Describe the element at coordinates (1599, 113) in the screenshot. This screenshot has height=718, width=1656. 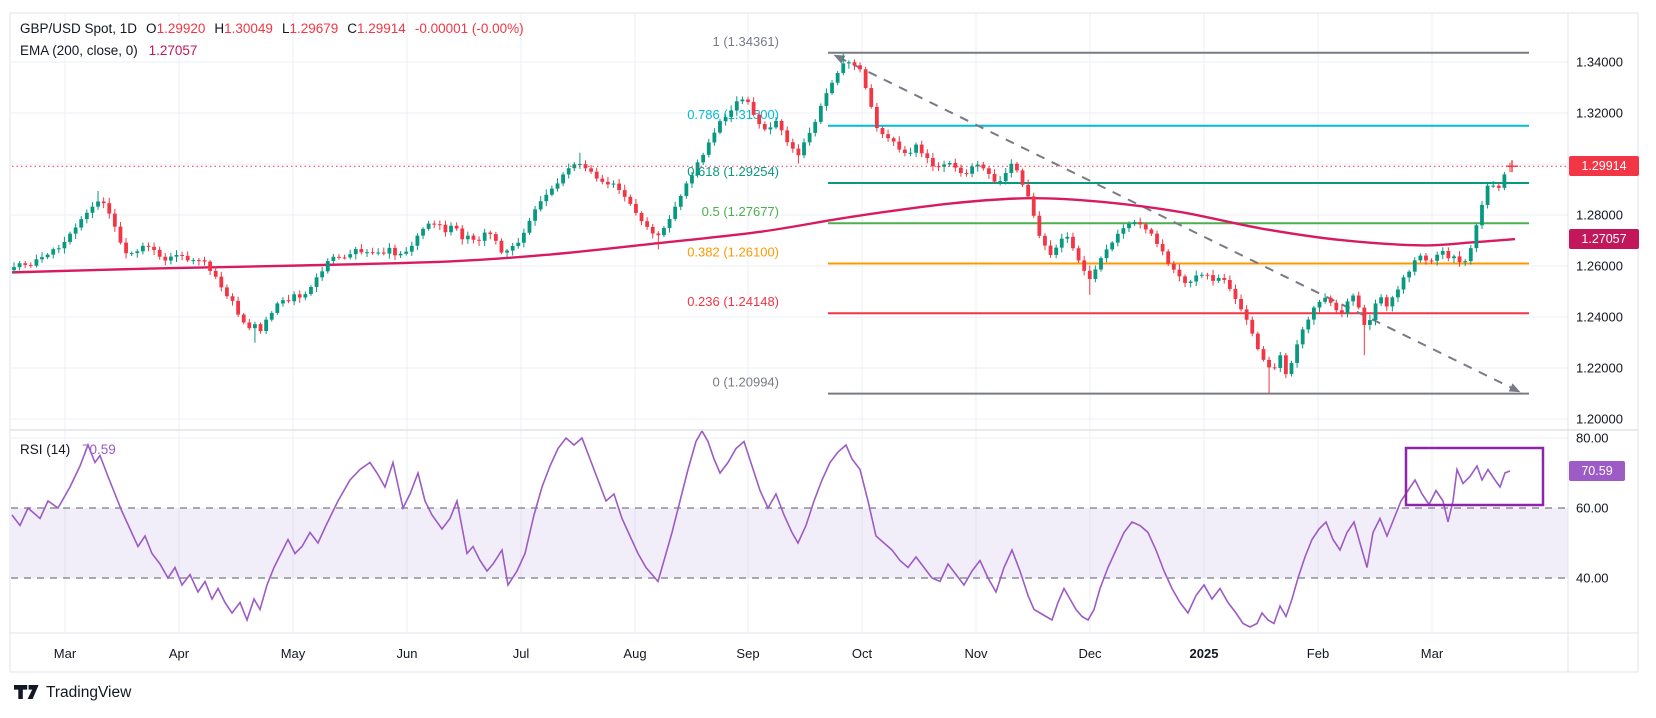
I see `price-tick-1.32000: 1.32000` at that location.